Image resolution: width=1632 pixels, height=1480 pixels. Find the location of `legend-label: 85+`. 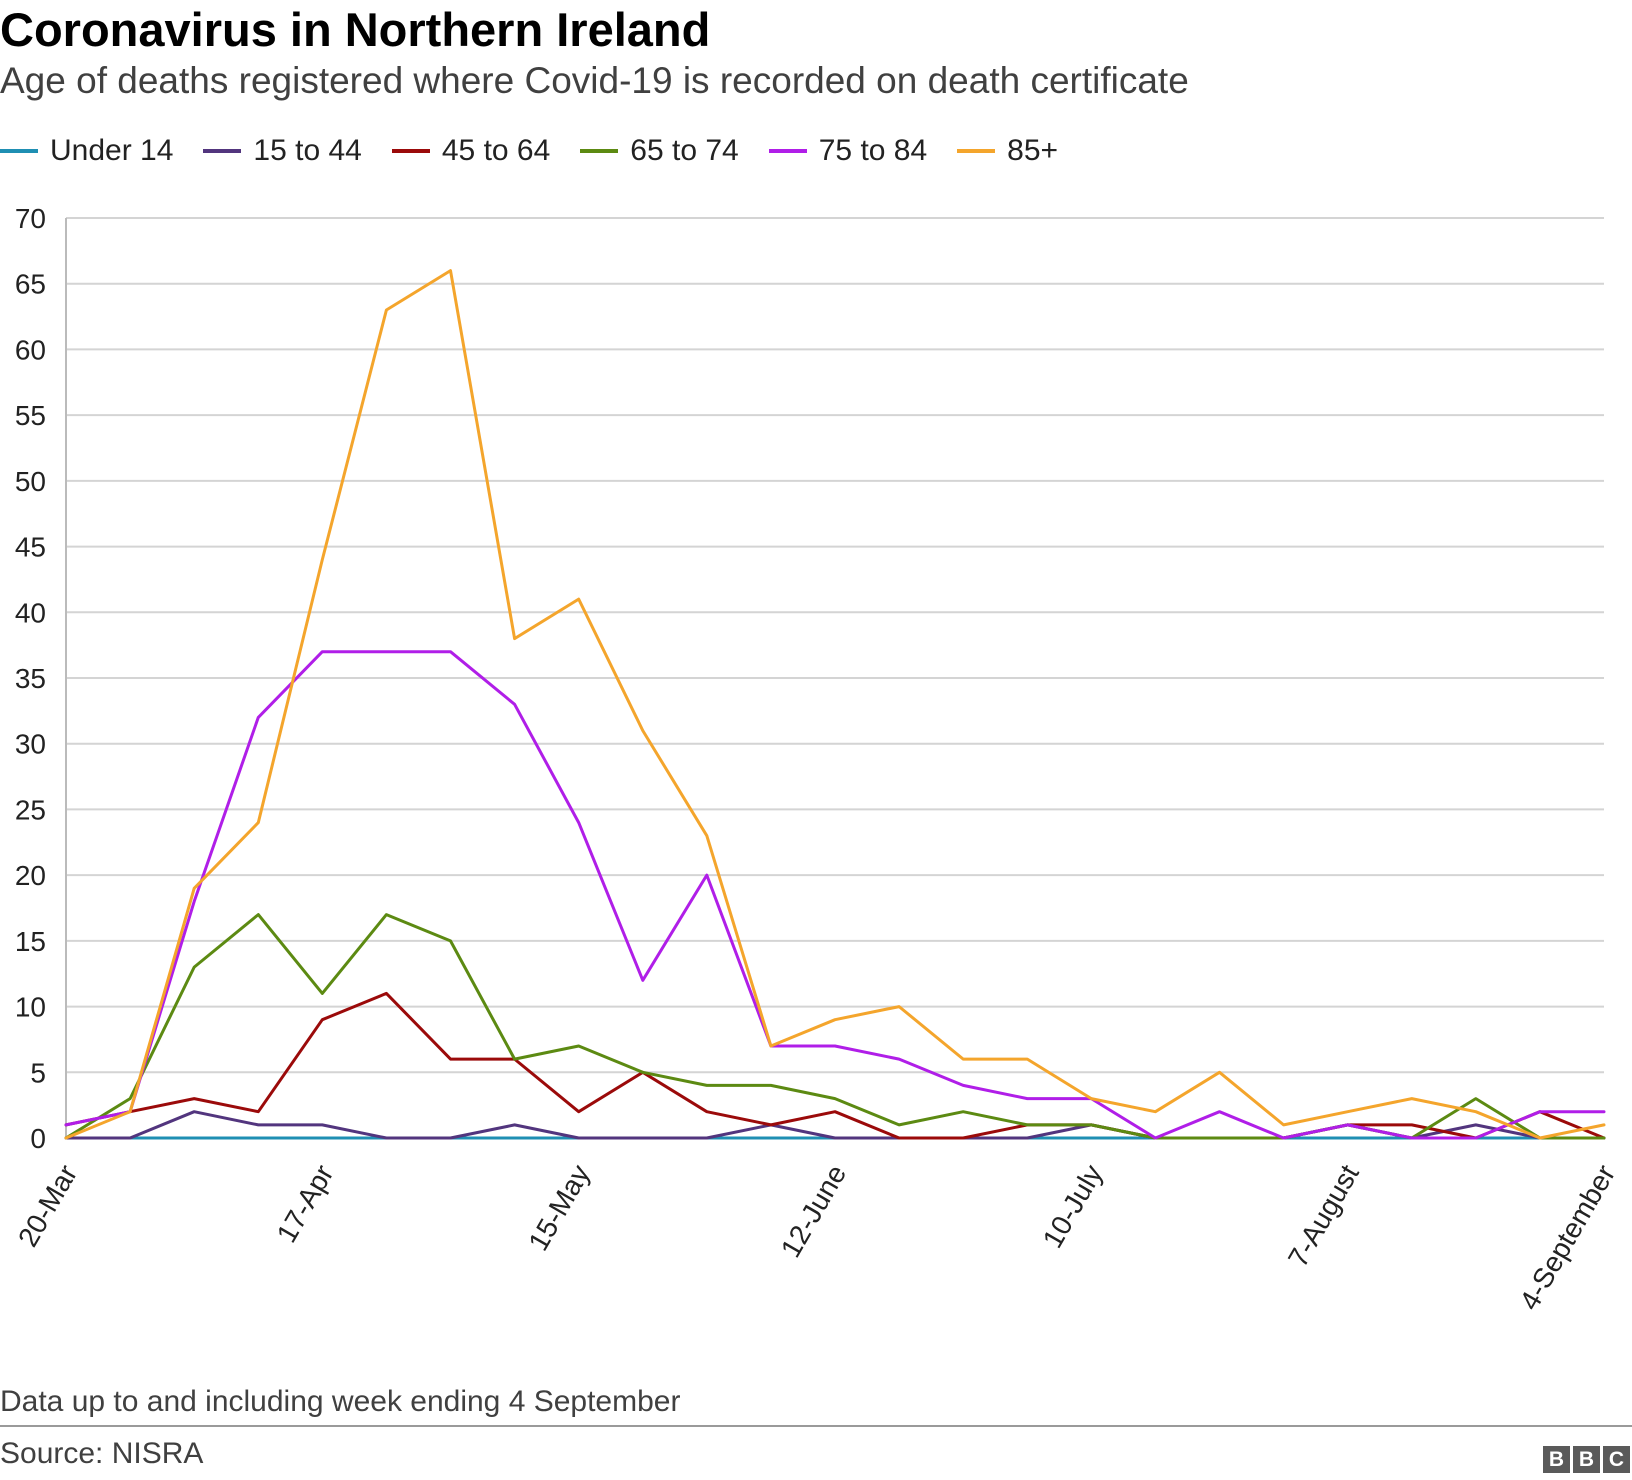

legend-label: 85+ is located at coordinates (1033, 150).